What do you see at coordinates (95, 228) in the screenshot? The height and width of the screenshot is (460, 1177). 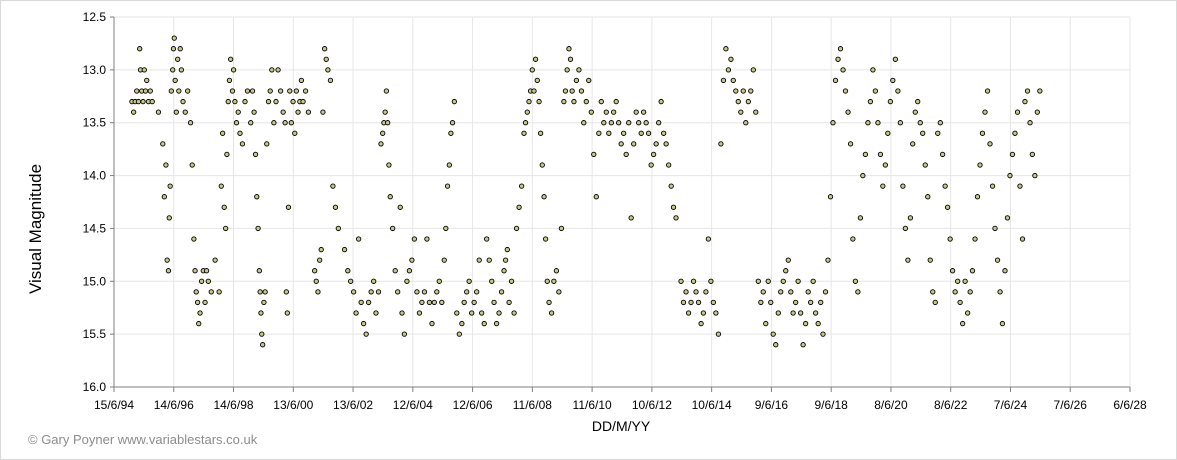 I see `y-tick-label: 14.5` at bounding box center [95, 228].